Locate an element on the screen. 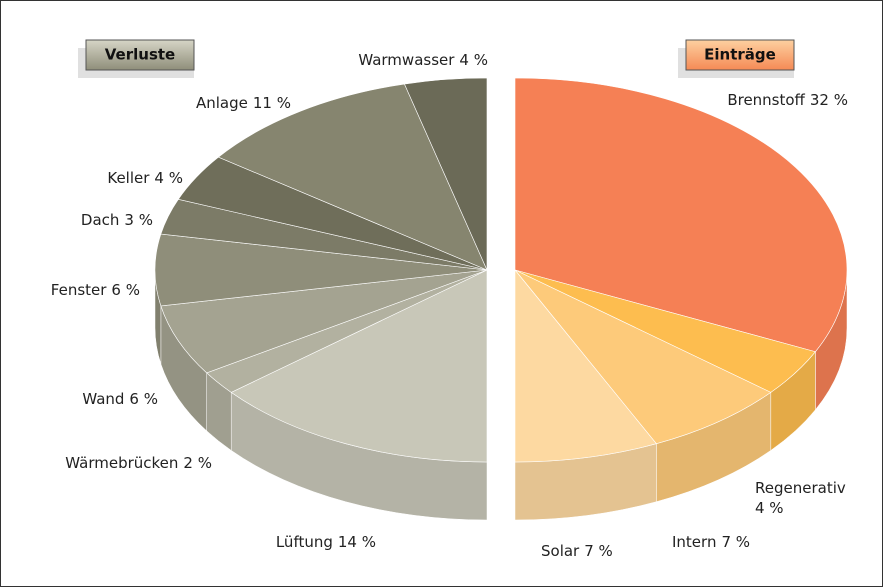 The height and width of the screenshot is (587, 883). slice-label: Wärmebrücken 2 % is located at coordinates (138, 463).